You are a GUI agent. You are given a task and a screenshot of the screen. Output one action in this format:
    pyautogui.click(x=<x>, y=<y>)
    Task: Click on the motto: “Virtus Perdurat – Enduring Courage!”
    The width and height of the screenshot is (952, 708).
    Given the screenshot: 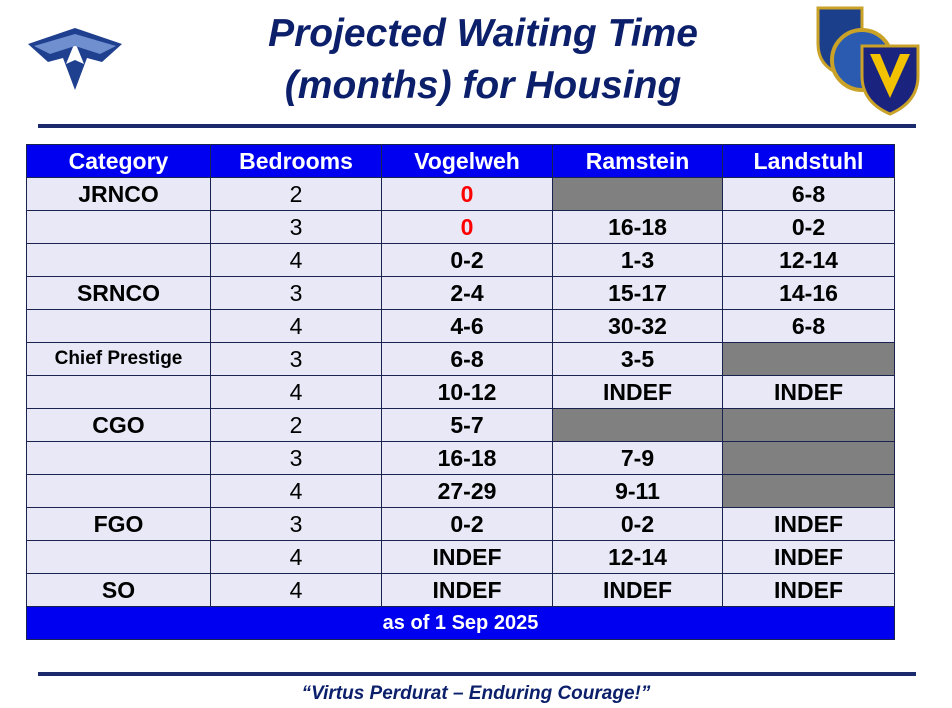 What is the action you would take?
    pyautogui.click(x=476, y=693)
    